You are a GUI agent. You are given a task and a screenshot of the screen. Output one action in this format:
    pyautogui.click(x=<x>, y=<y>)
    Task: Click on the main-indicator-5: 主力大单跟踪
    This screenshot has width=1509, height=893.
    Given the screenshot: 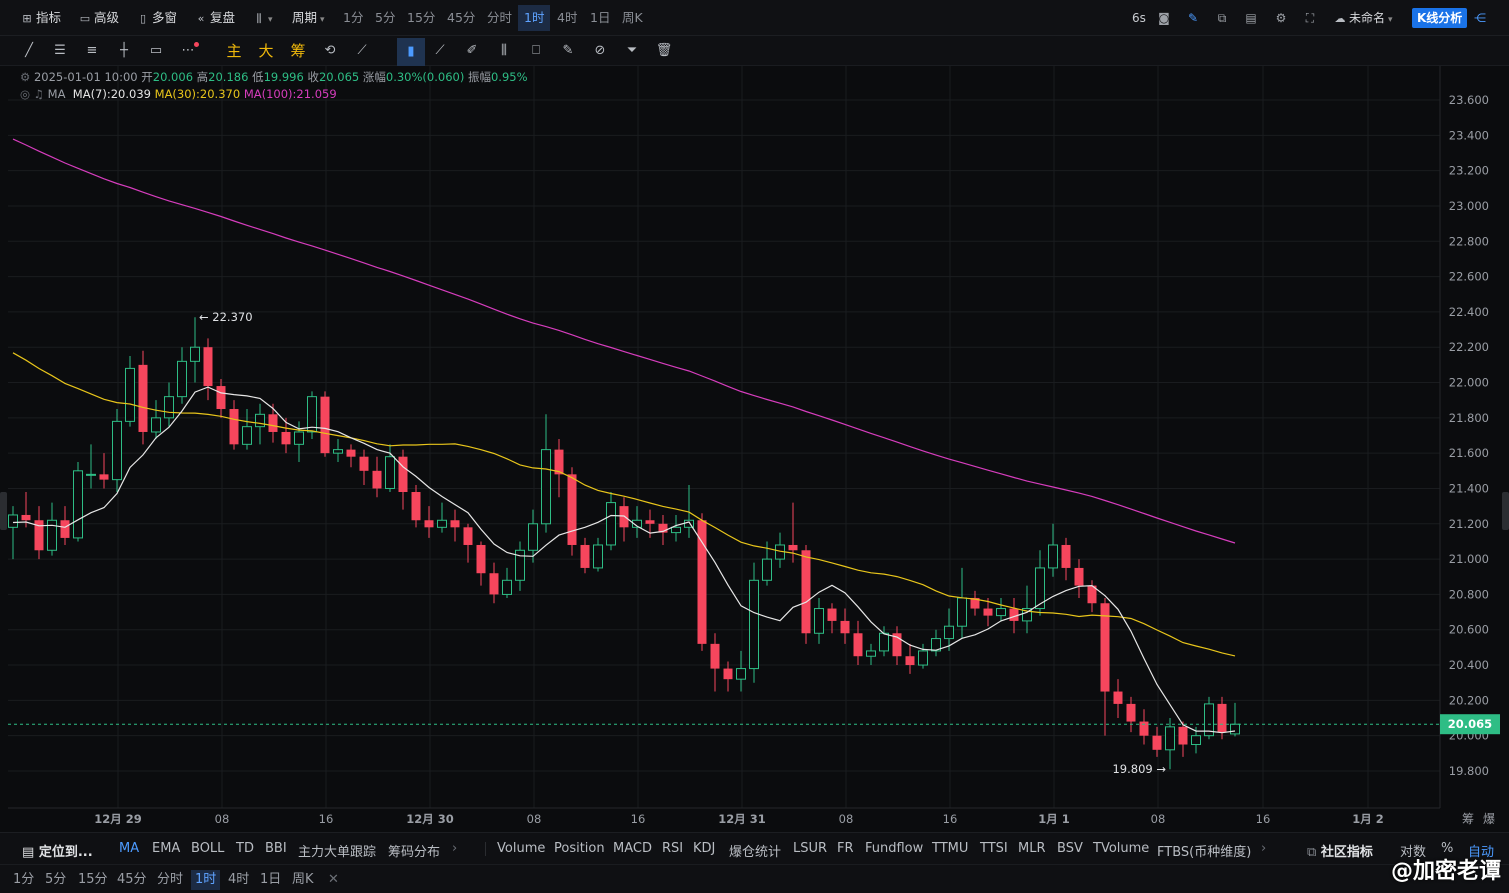 What is the action you would take?
    pyautogui.click(x=337, y=852)
    